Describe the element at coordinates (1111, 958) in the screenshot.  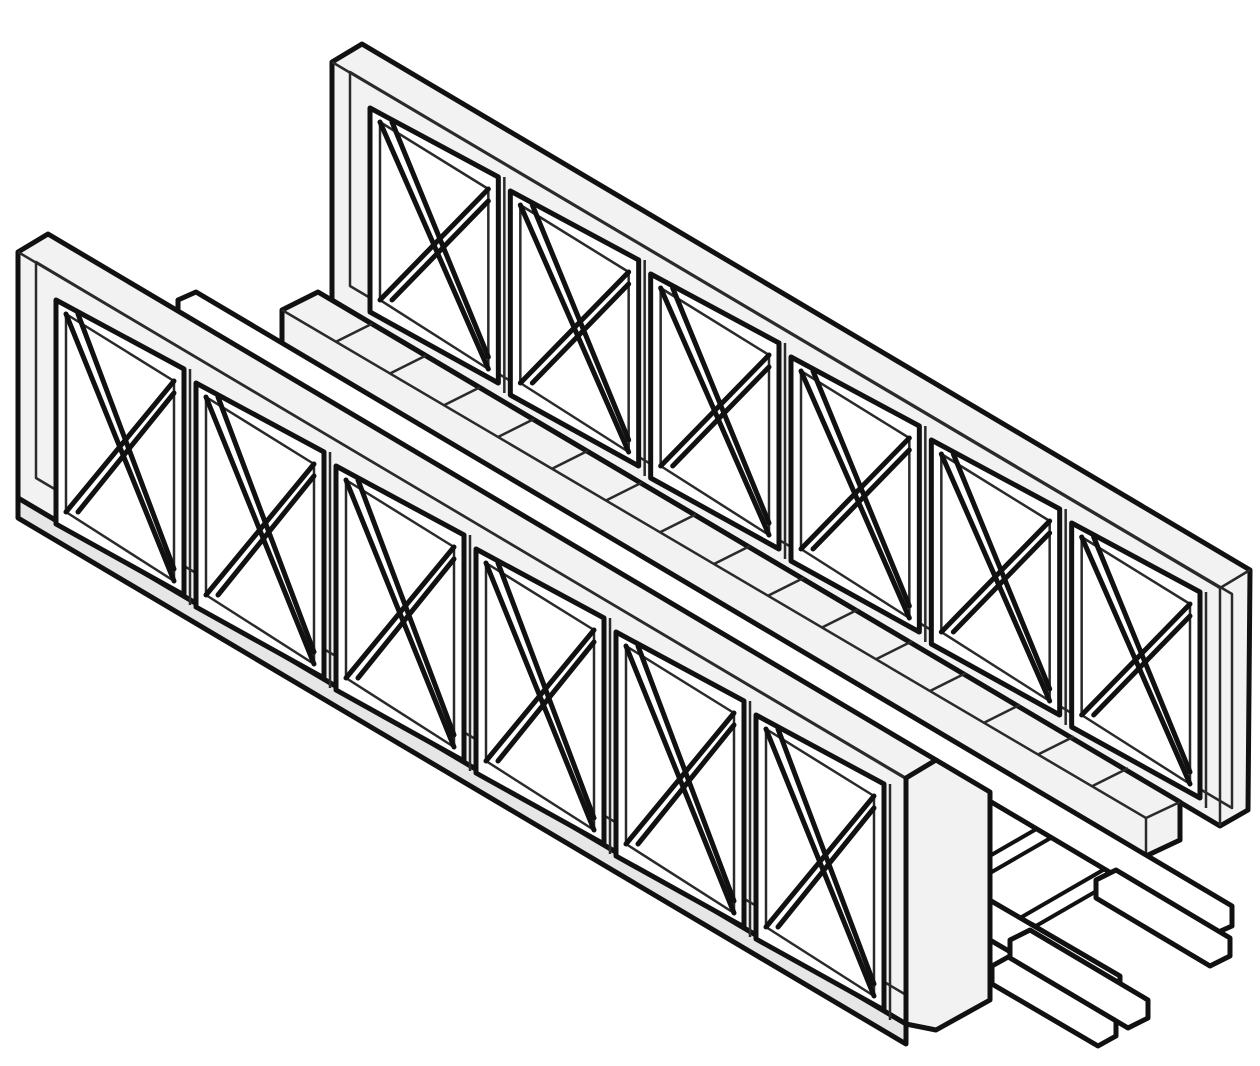
I see `end-beams` at that location.